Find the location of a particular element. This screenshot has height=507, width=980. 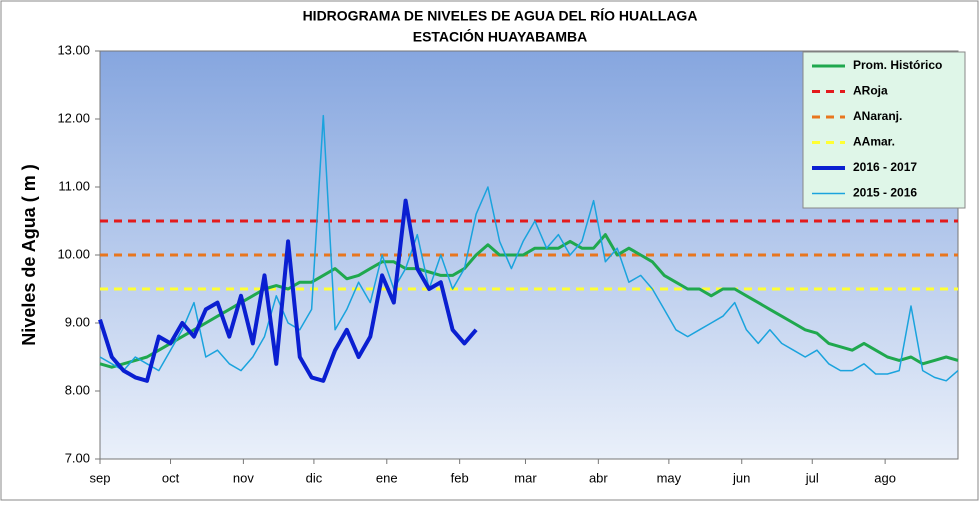

legend-label: ARoja is located at coordinates (870, 91).